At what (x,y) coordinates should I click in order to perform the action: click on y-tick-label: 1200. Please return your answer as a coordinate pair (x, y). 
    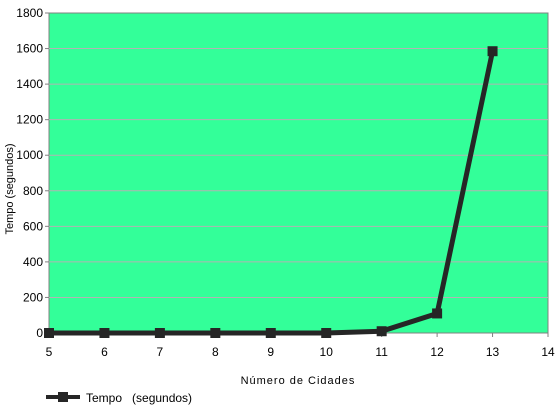
    Looking at the image, I should click on (29, 120).